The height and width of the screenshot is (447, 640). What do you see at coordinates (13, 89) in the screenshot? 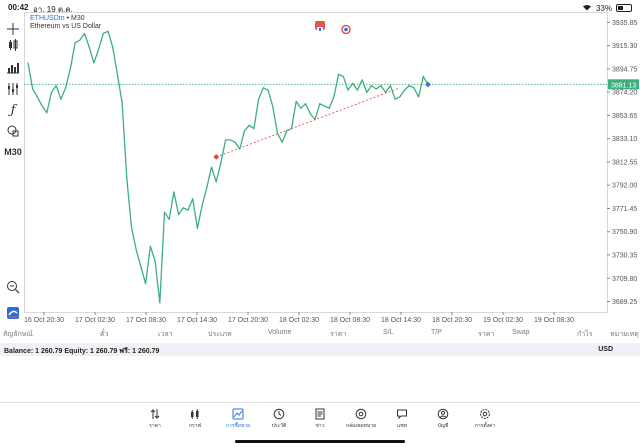
I see `indicators-icon` at bounding box center [13, 89].